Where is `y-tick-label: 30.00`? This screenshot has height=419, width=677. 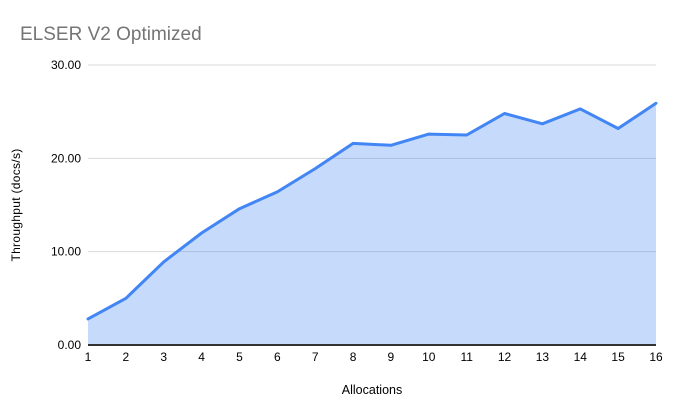 y-tick-label: 30.00 is located at coordinates (66, 65).